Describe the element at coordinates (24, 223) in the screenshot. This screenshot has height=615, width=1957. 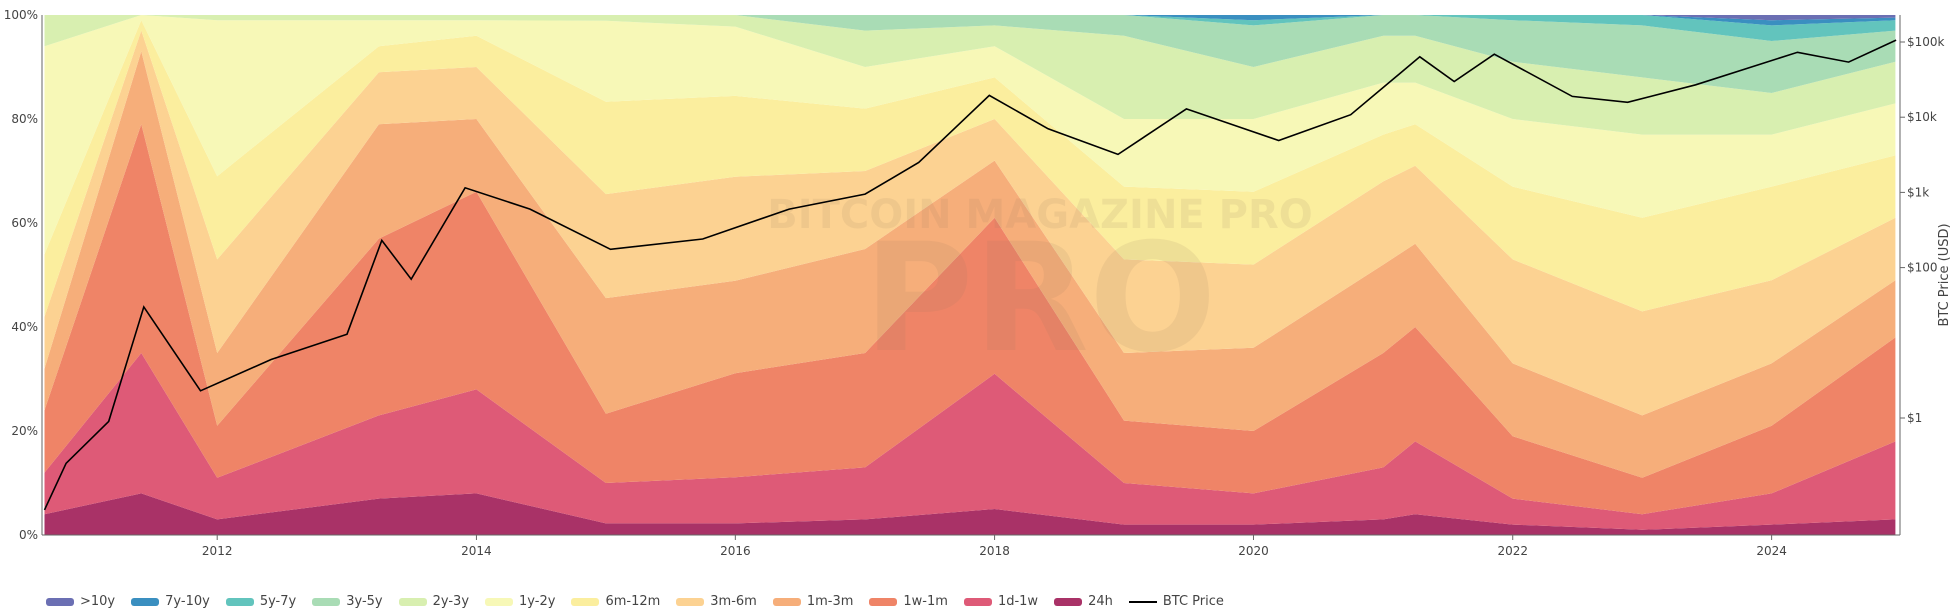
I see `y-tick-label: 60%` at that location.